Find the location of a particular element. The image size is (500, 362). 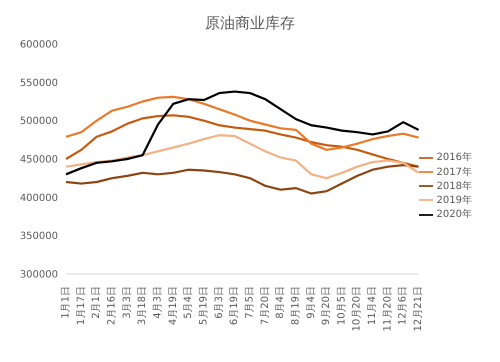

x-tick-label: 3月3日 is located at coordinates (127, 302).